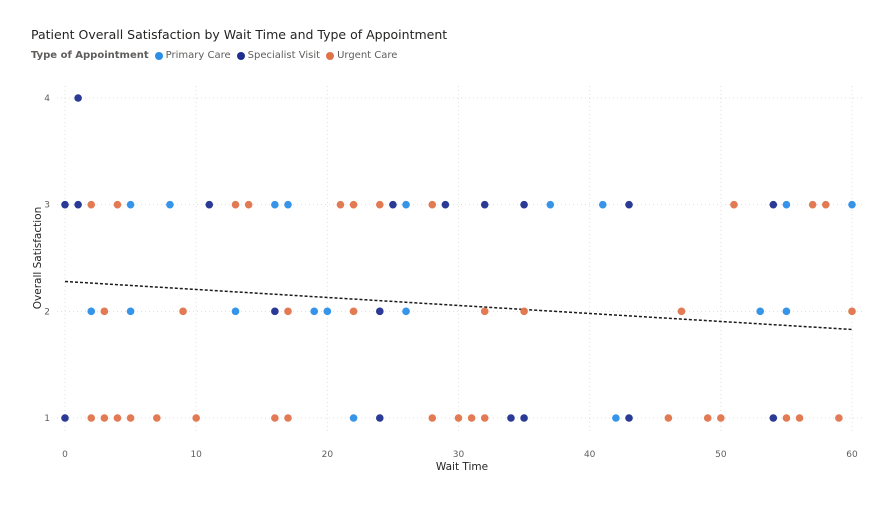 The height and width of the screenshot is (508, 892). Describe the element at coordinates (330, 55) in the screenshot. I see `legend-marker-urgent-care` at that location.